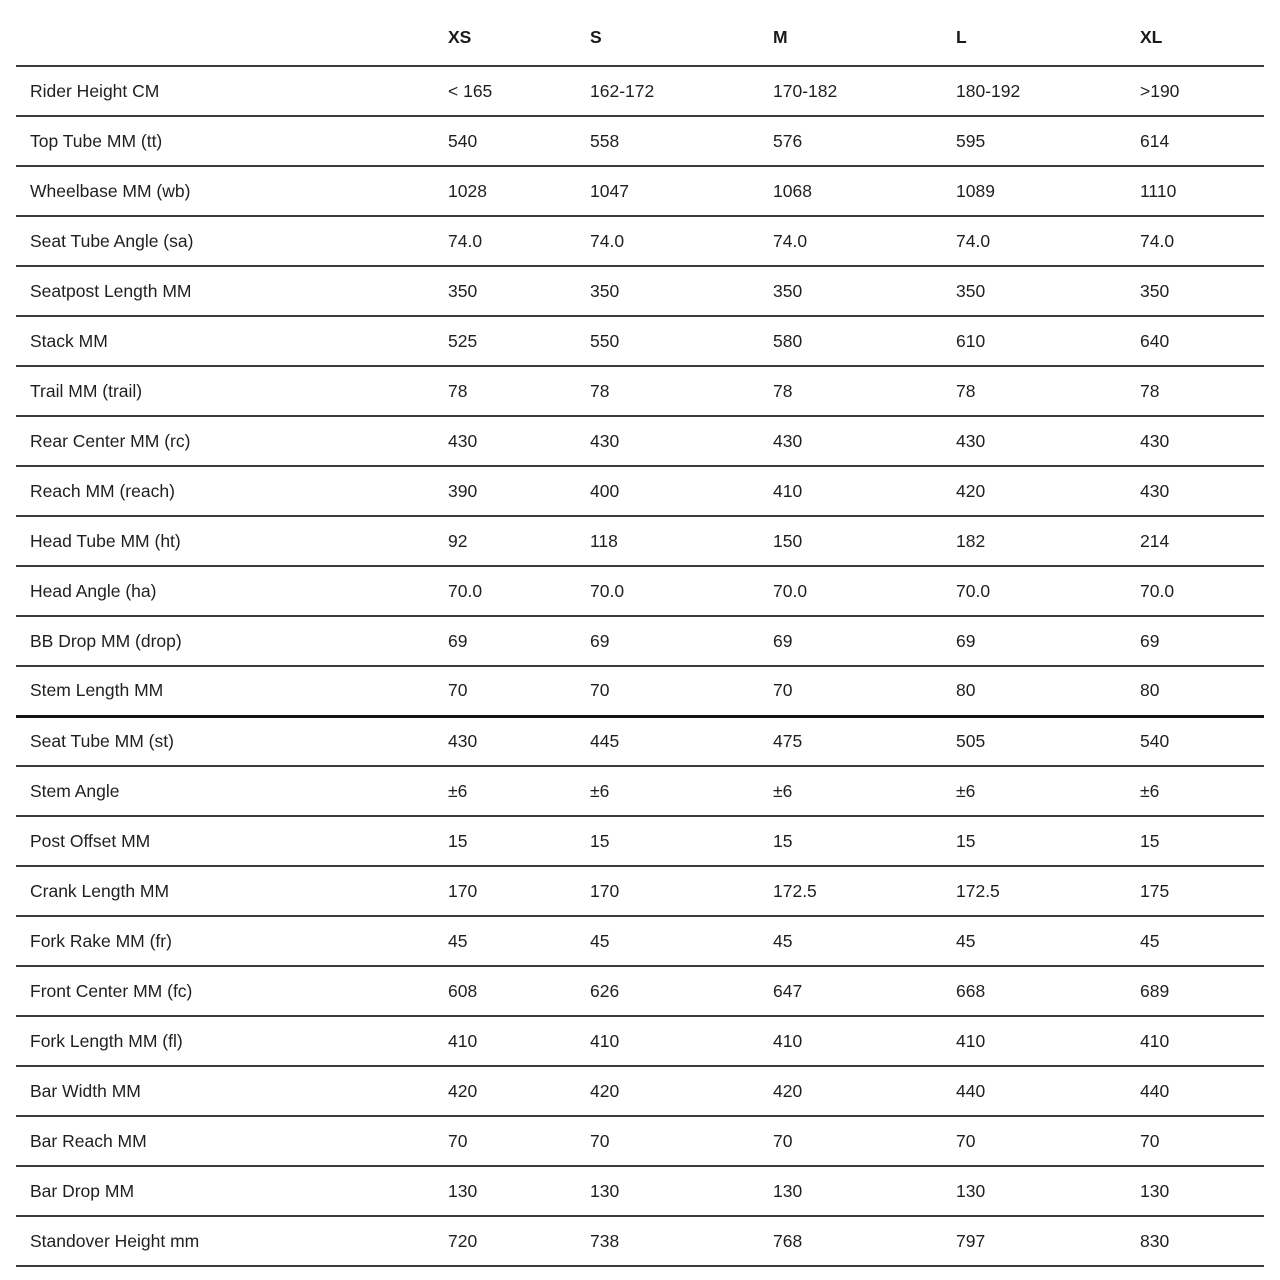 Image resolution: width=1280 pixels, height=1280 pixels. What do you see at coordinates (795, 890) in the screenshot?
I see `cell-value: 172.5` at bounding box center [795, 890].